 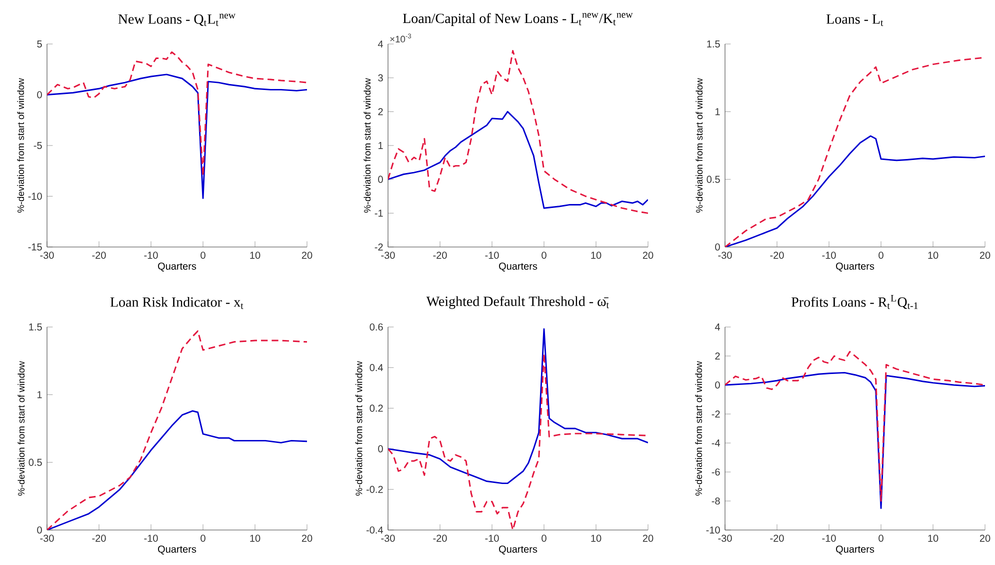 I want to click on chart-title: Loans - L$_{t}$, so click(x=855, y=20).